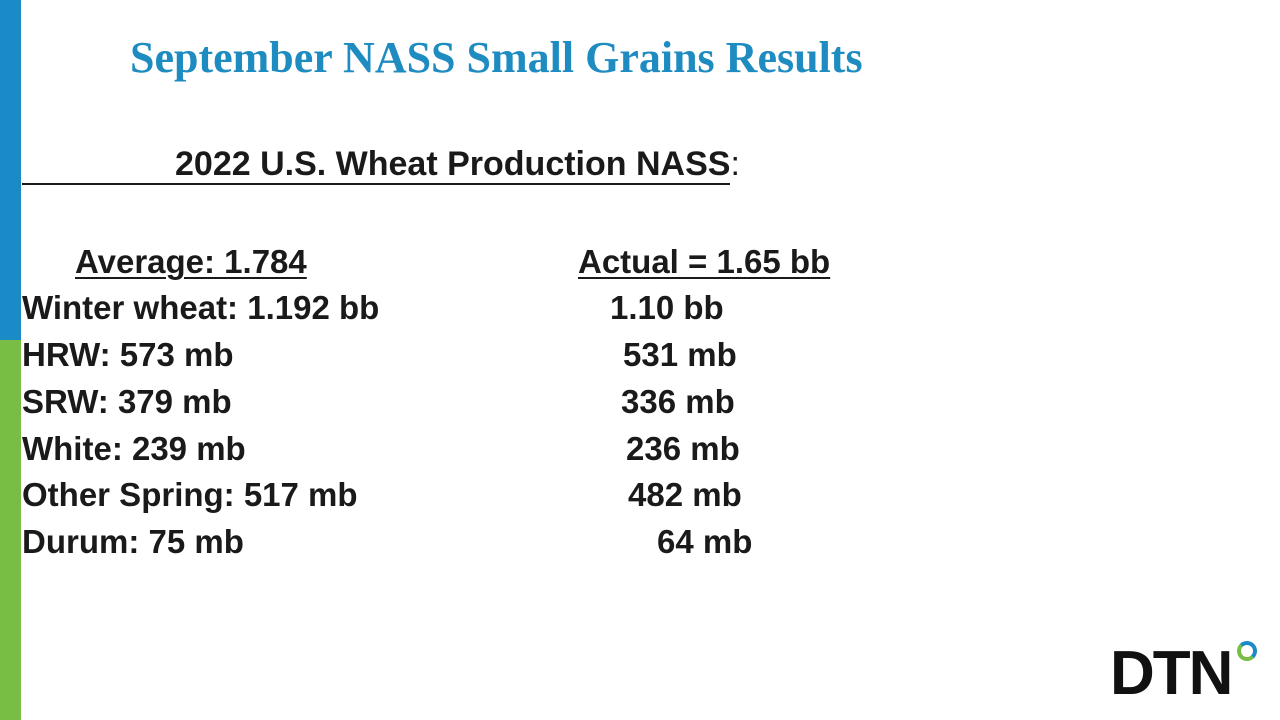 The height and width of the screenshot is (720, 1280). I want to click on subtitle: 2022 U.S. Wheat Production NASS:, so click(381, 165).